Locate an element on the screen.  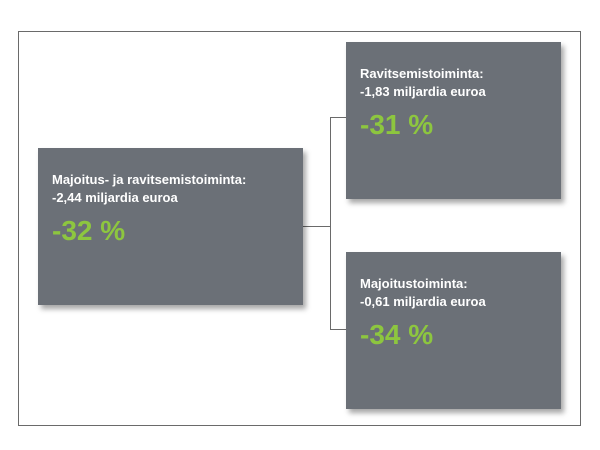
box-percent: -32 % is located at coordinates (89, 230).